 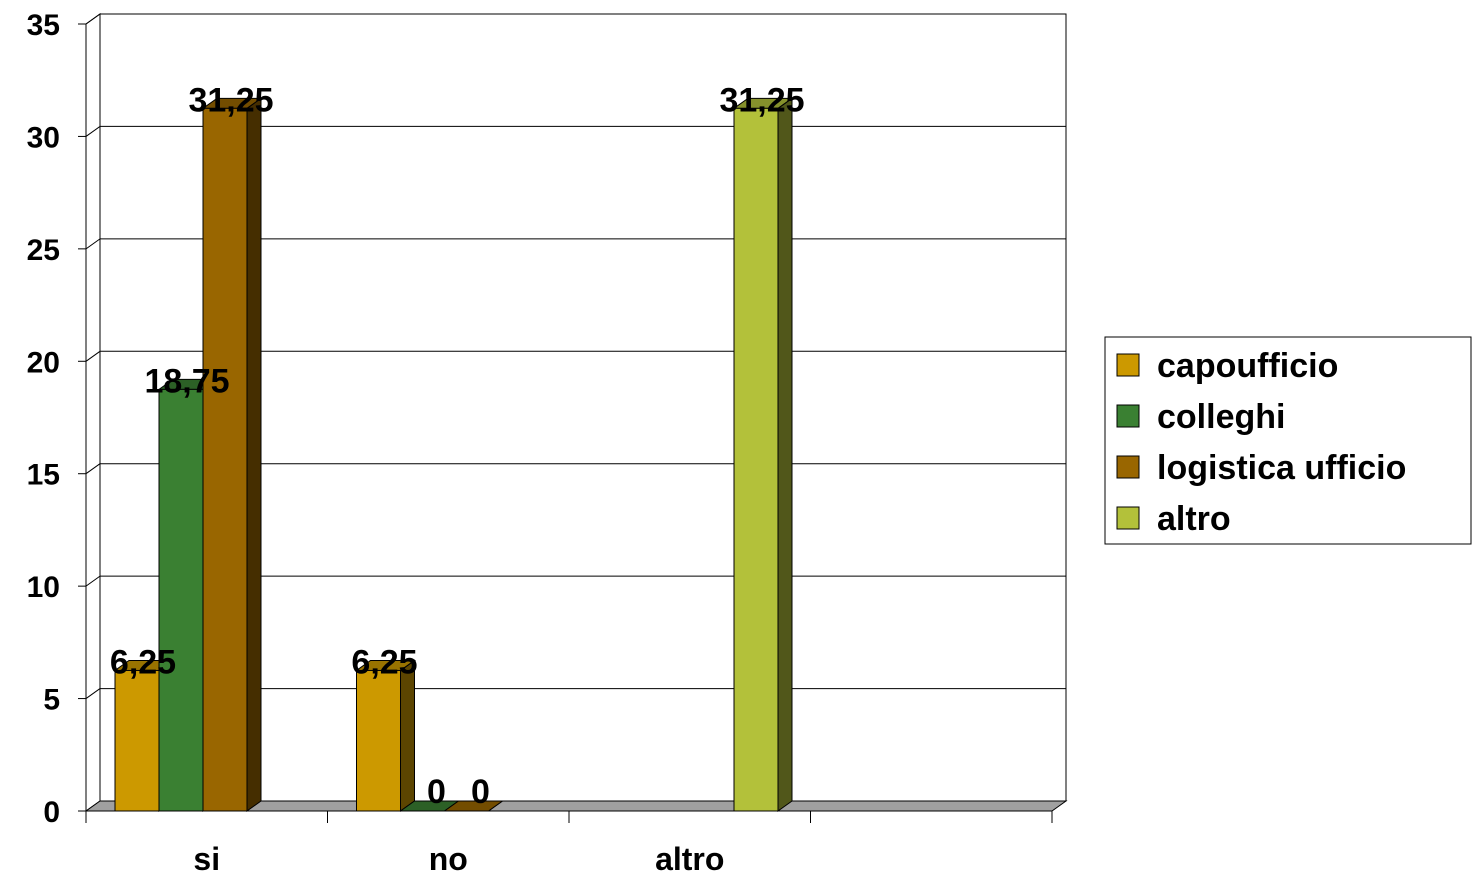 I want to click on y-tick-label: 15, so click(x=43, y=475).